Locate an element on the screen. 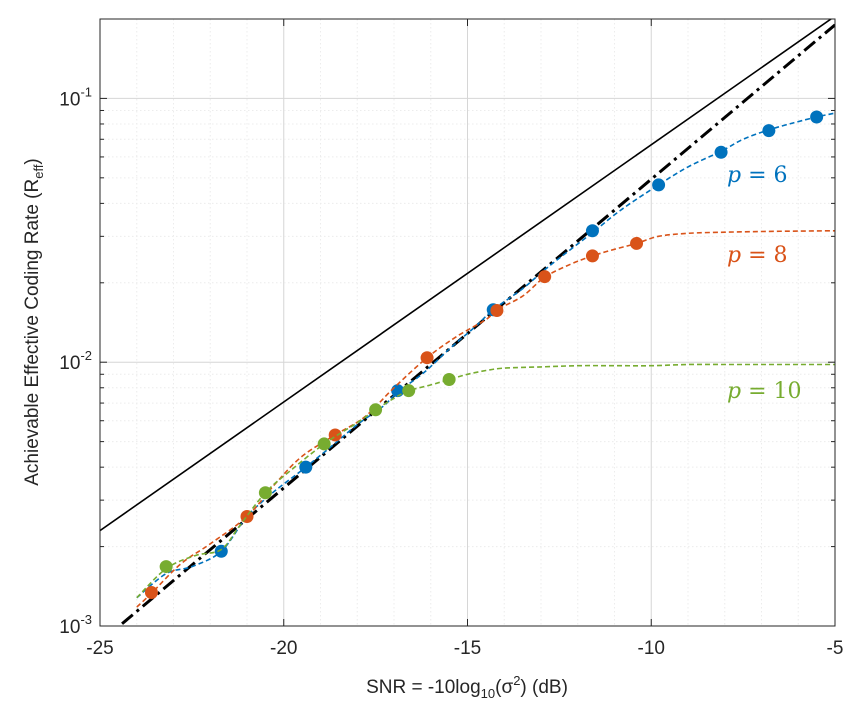  x-axis-title: SNR = -10log10(σ2) (dB) is located at coordinates (467, 687).